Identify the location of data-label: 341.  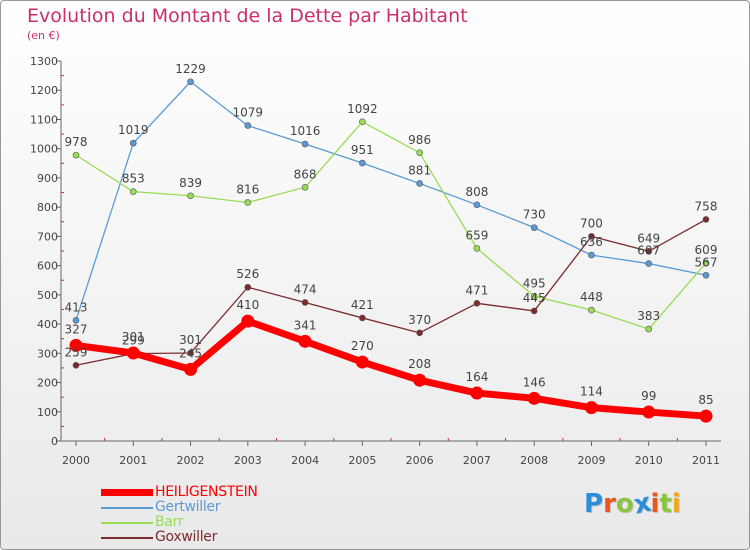
(305, 325).